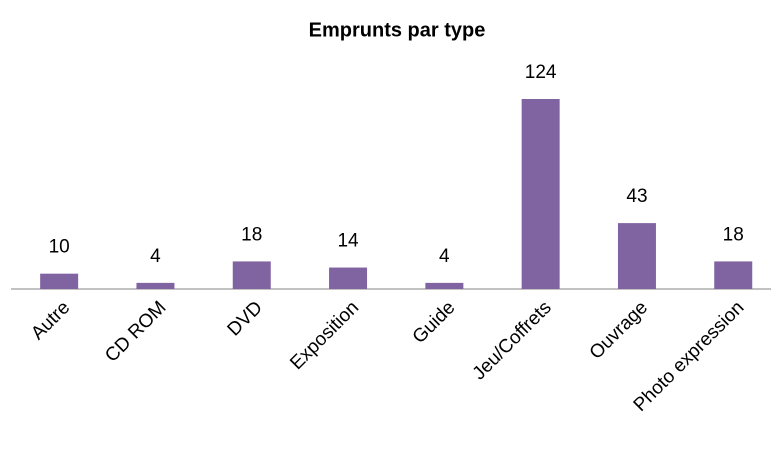 This screenshot has width=771, height=453. Describe the element at coordinates (50, 320) in the screenshot. I see `x-tick-label: Autre` at that location.